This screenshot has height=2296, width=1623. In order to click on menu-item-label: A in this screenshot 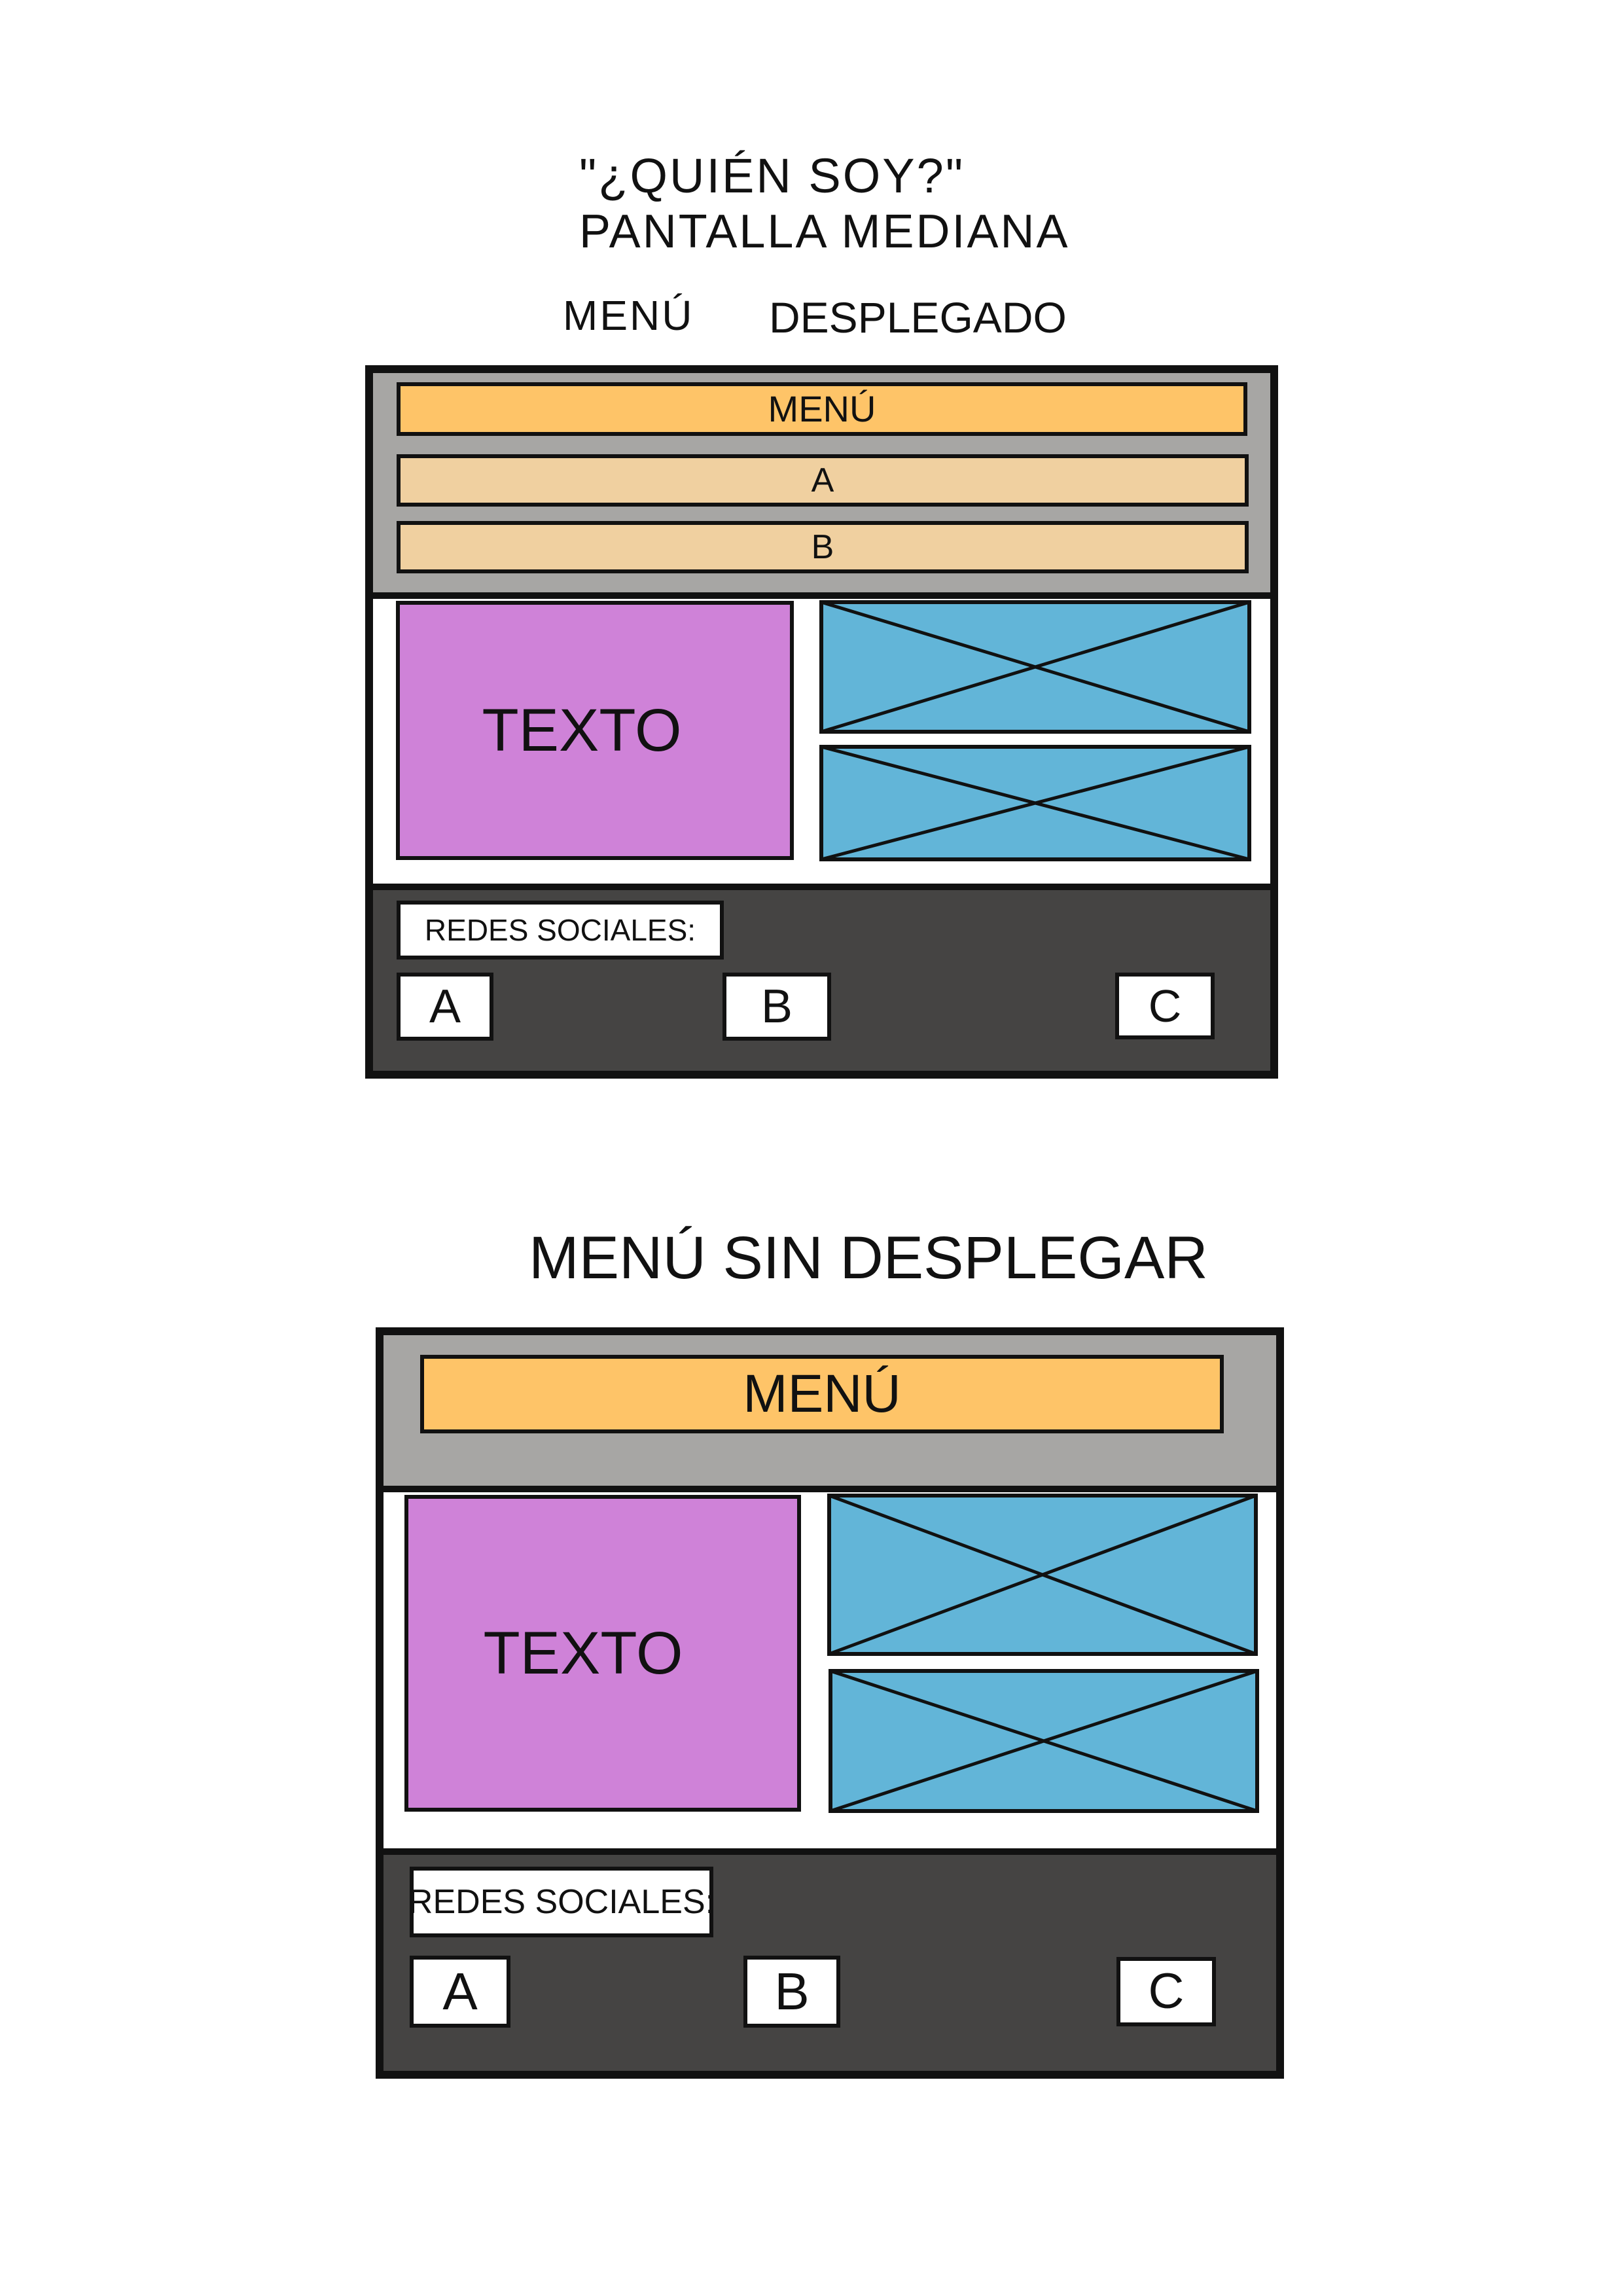, I will do `click(822, 480)`.